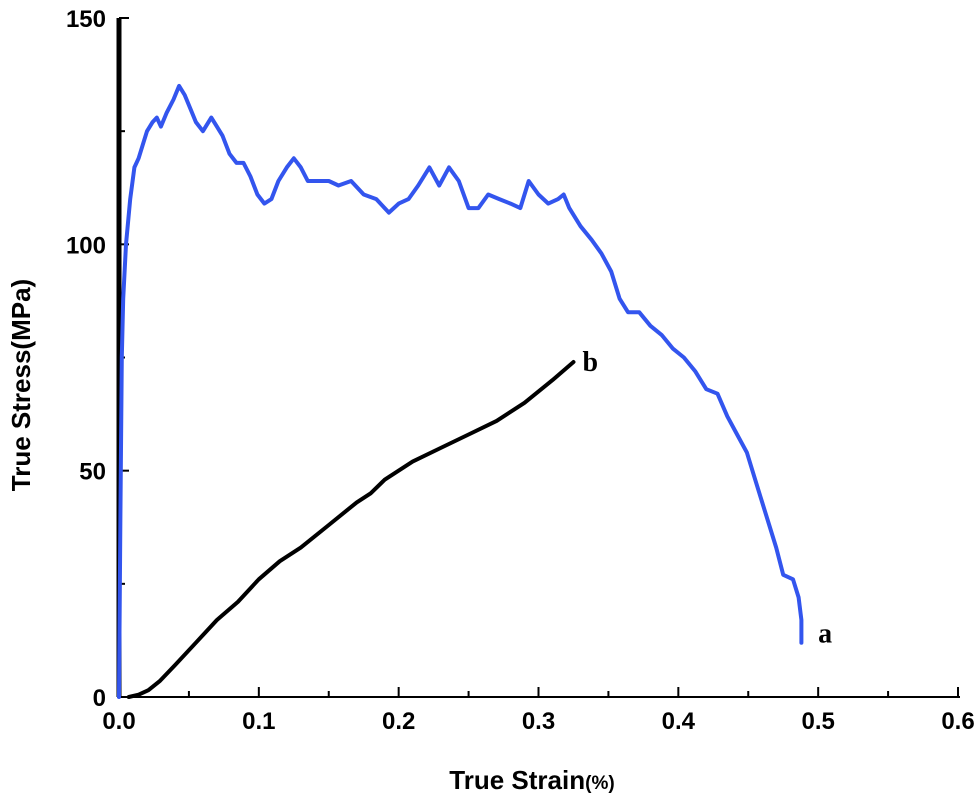 The width and height of the screenshot is (980, 801). What do you see at coordinates (21, 385) in the screenshot?
I see `y-axis-title: True Stress(MPa)` at bounding box center [21, 385].